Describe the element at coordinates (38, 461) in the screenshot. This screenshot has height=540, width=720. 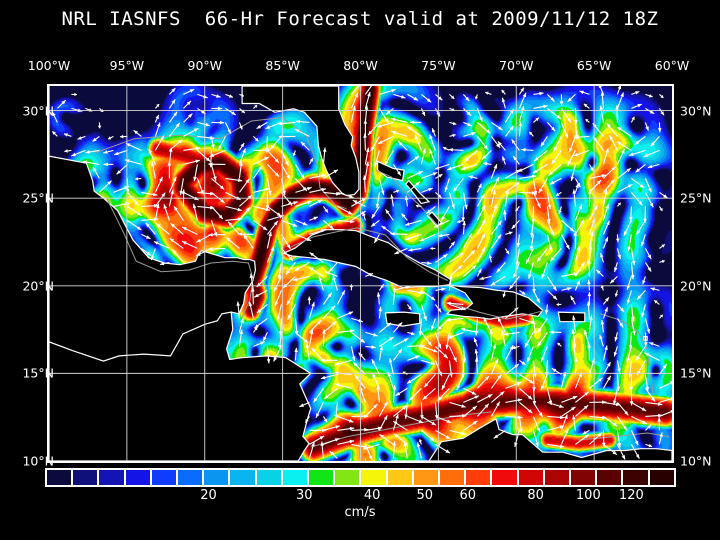
I see `lat-tick-label: 10°N` at that location.